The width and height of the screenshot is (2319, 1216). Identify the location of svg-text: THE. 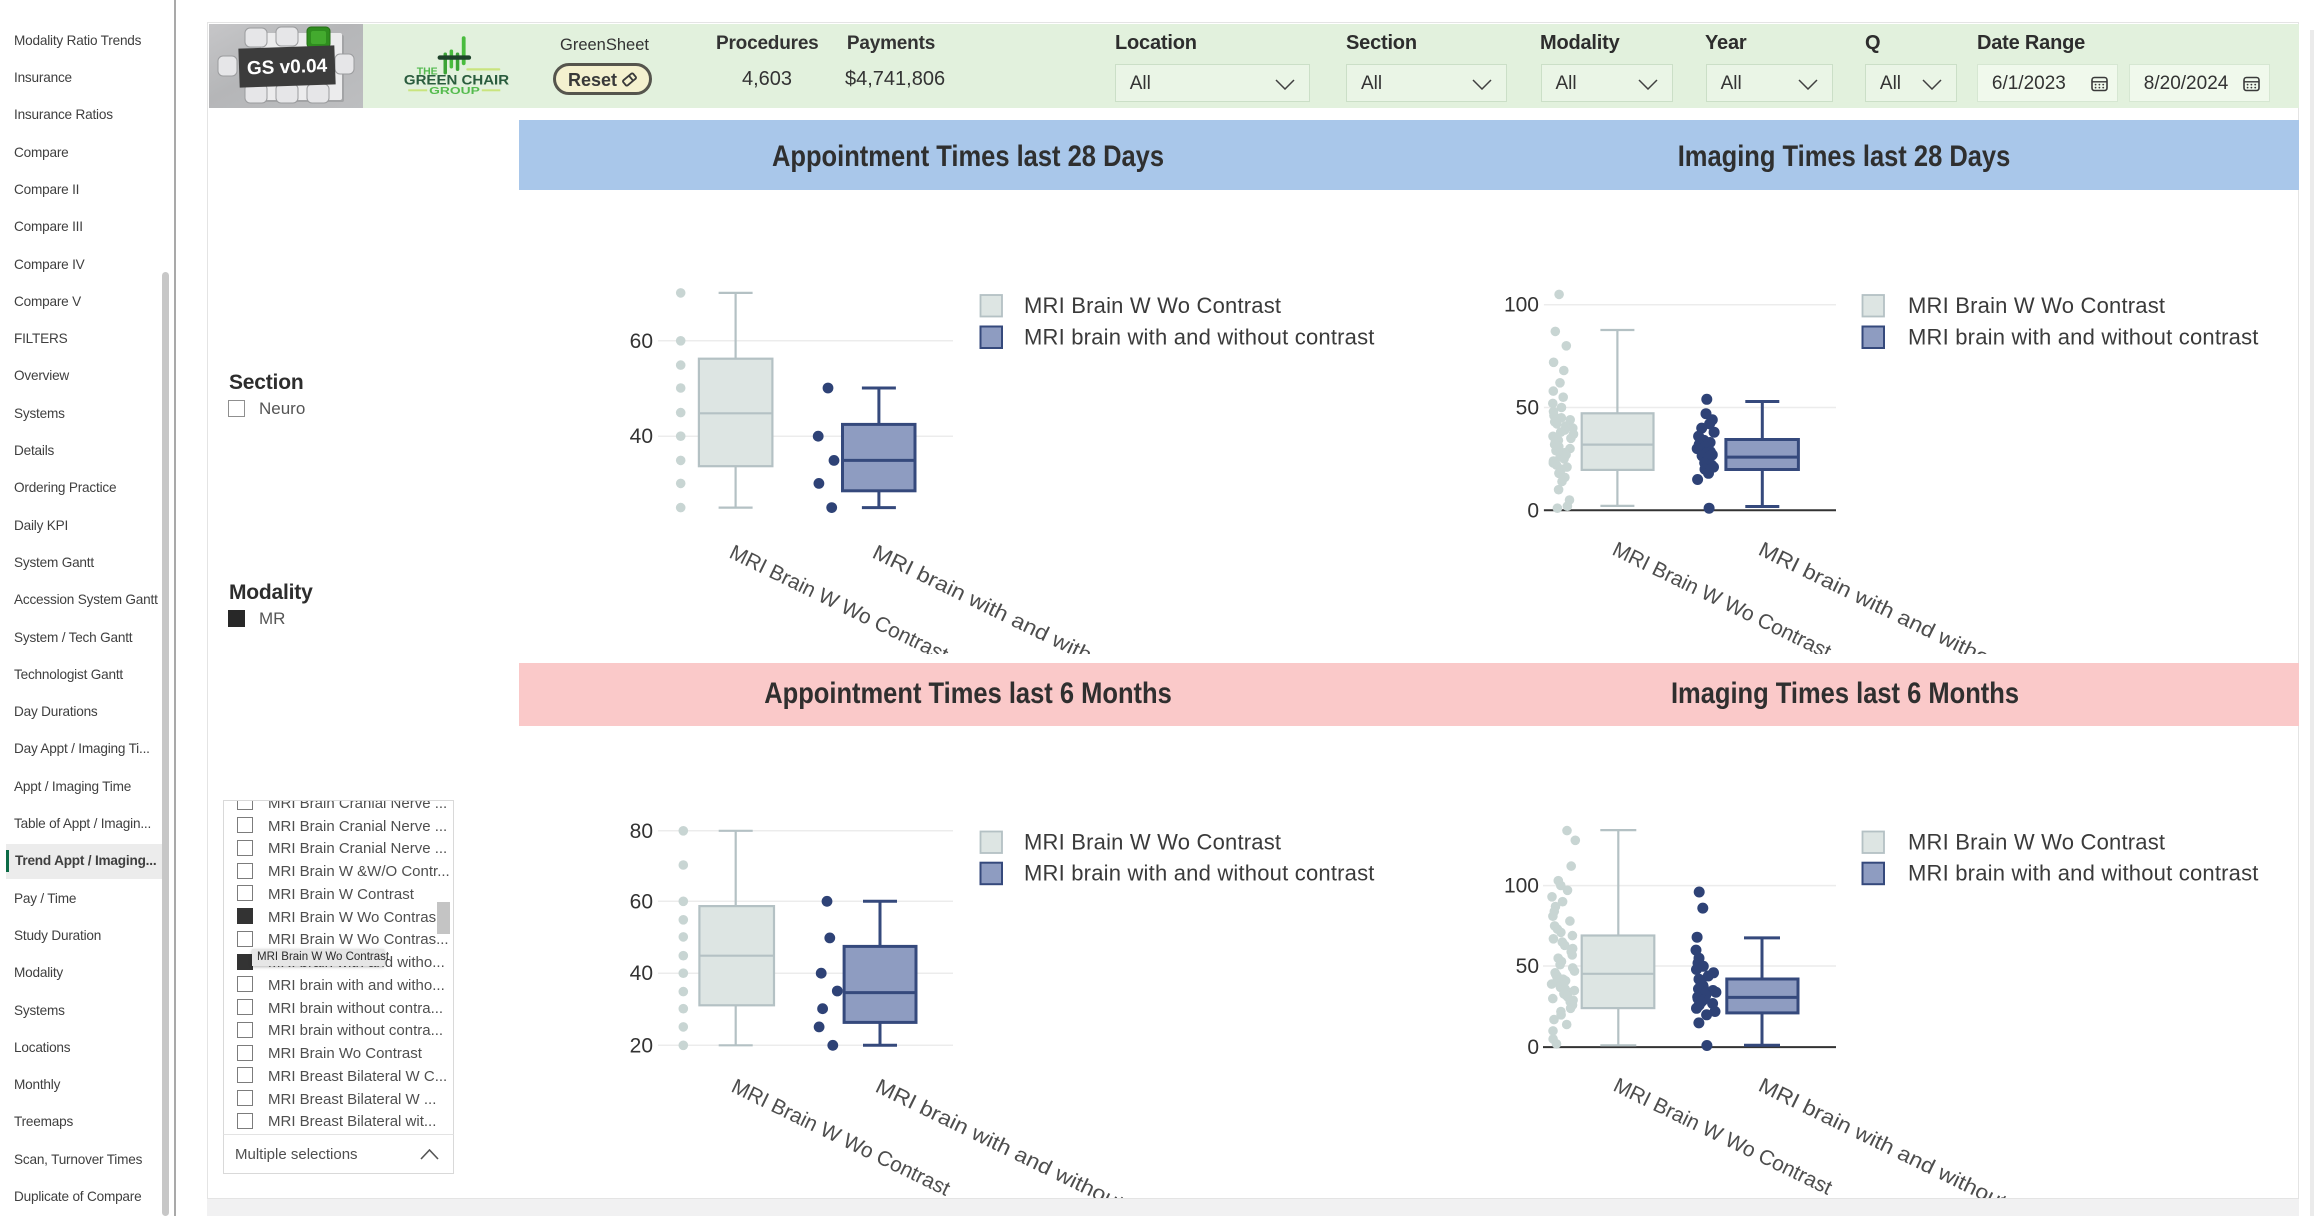
(427, 71).